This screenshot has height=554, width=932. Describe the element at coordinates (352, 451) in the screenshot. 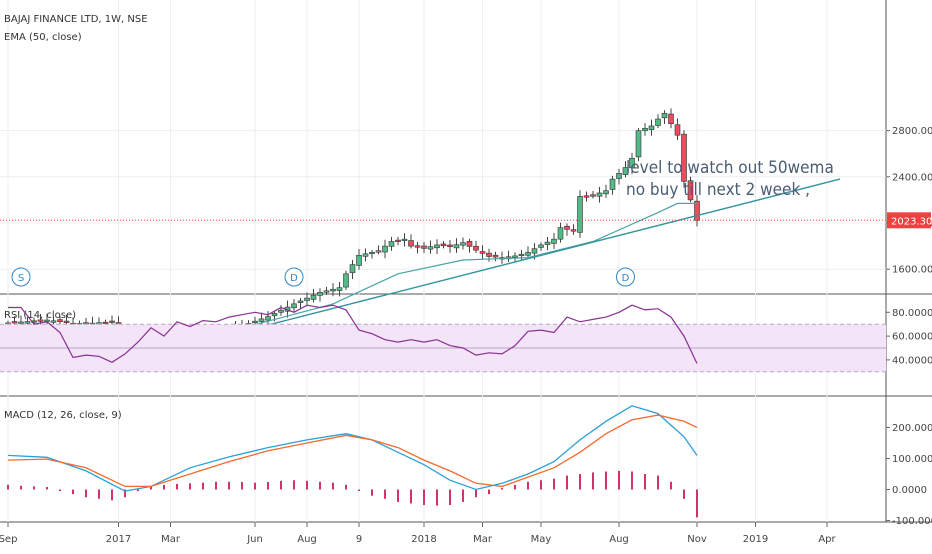

I see `signal-line` at that location.